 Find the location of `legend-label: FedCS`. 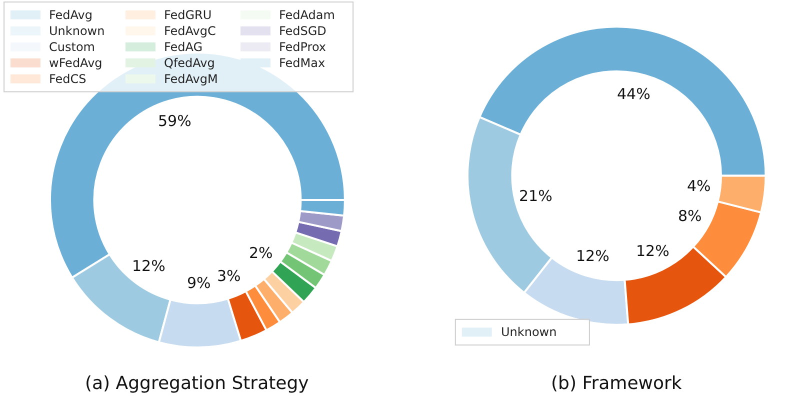

legend-label: FedCS is located at coordinates (67, 79).